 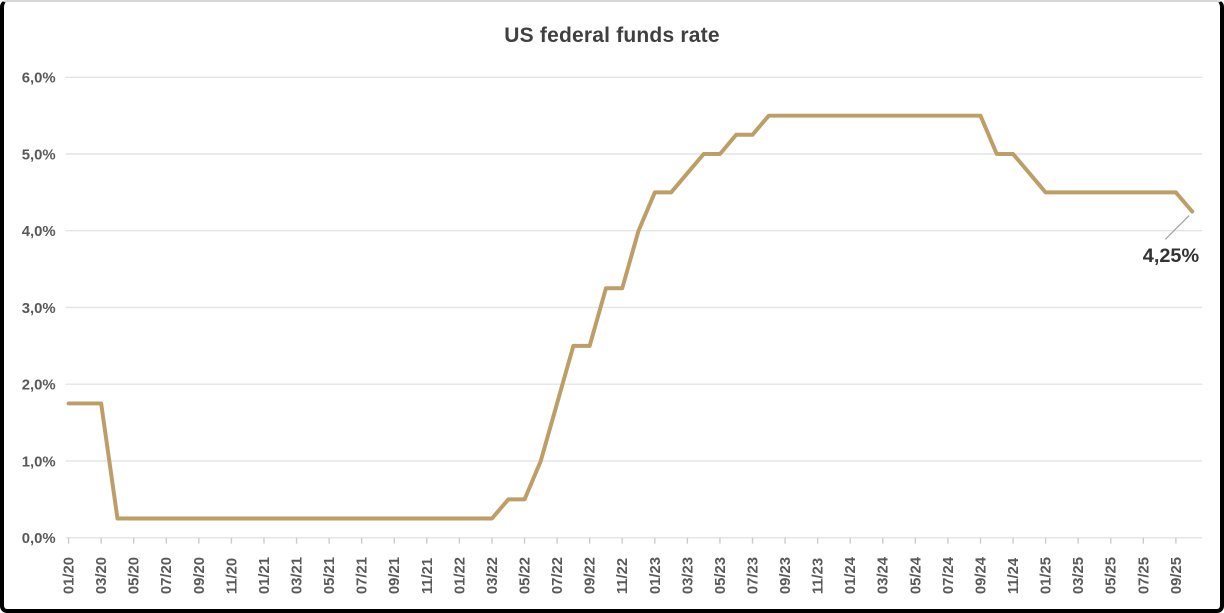 What do you see at coordinates (558, 575) in the screenshot?
I see `x-axis-tick-label: 07/22` at bounding box center [558, 575].